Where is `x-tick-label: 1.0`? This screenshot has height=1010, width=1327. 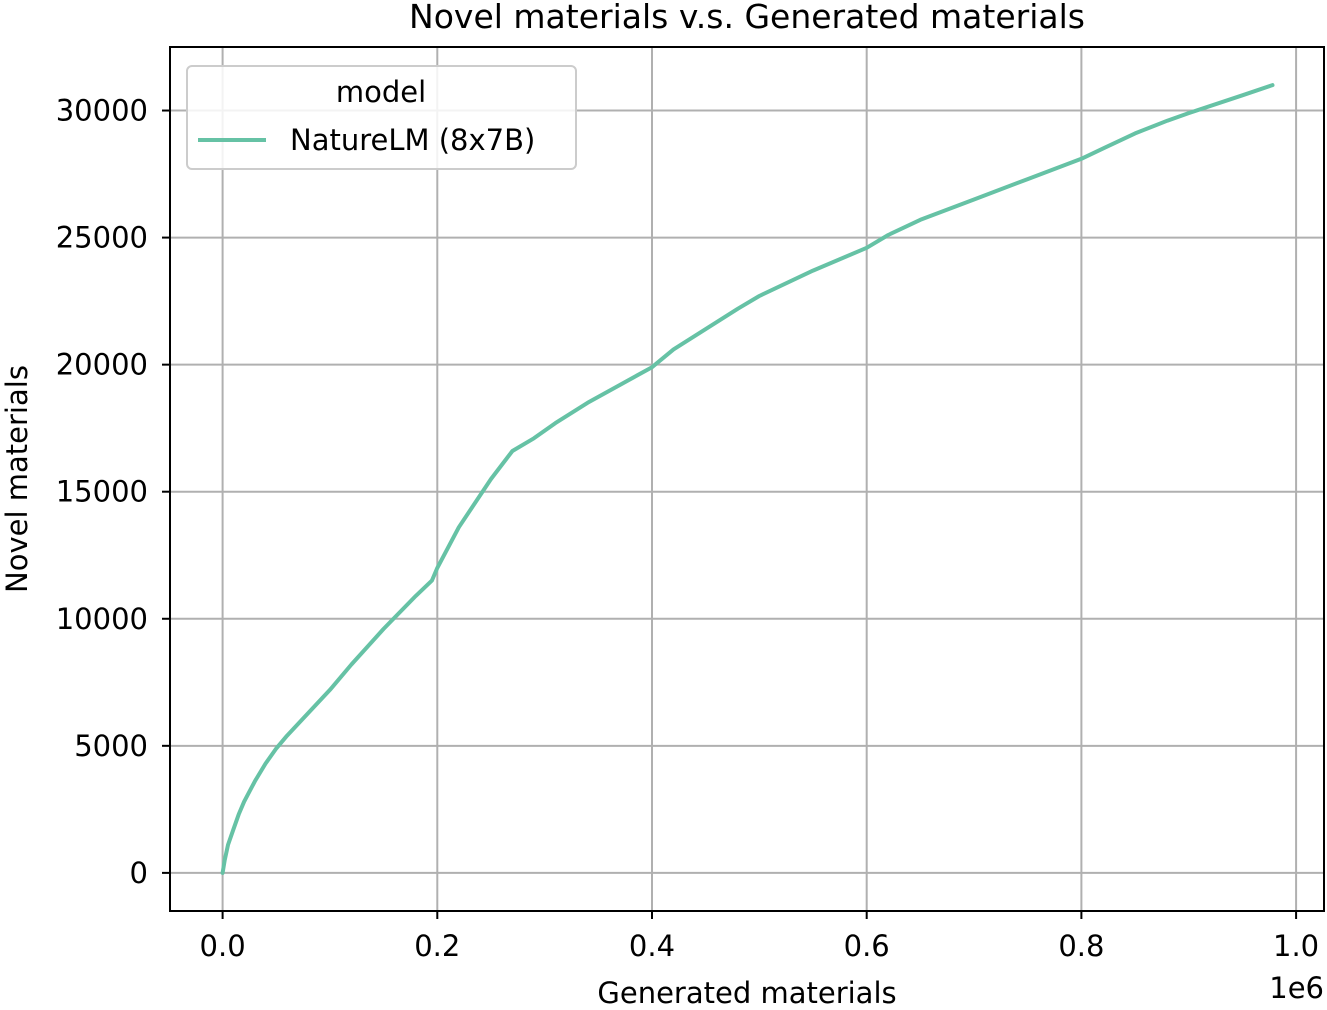 x-tick-label: 1.0 is located at coordinates (1296, 946).